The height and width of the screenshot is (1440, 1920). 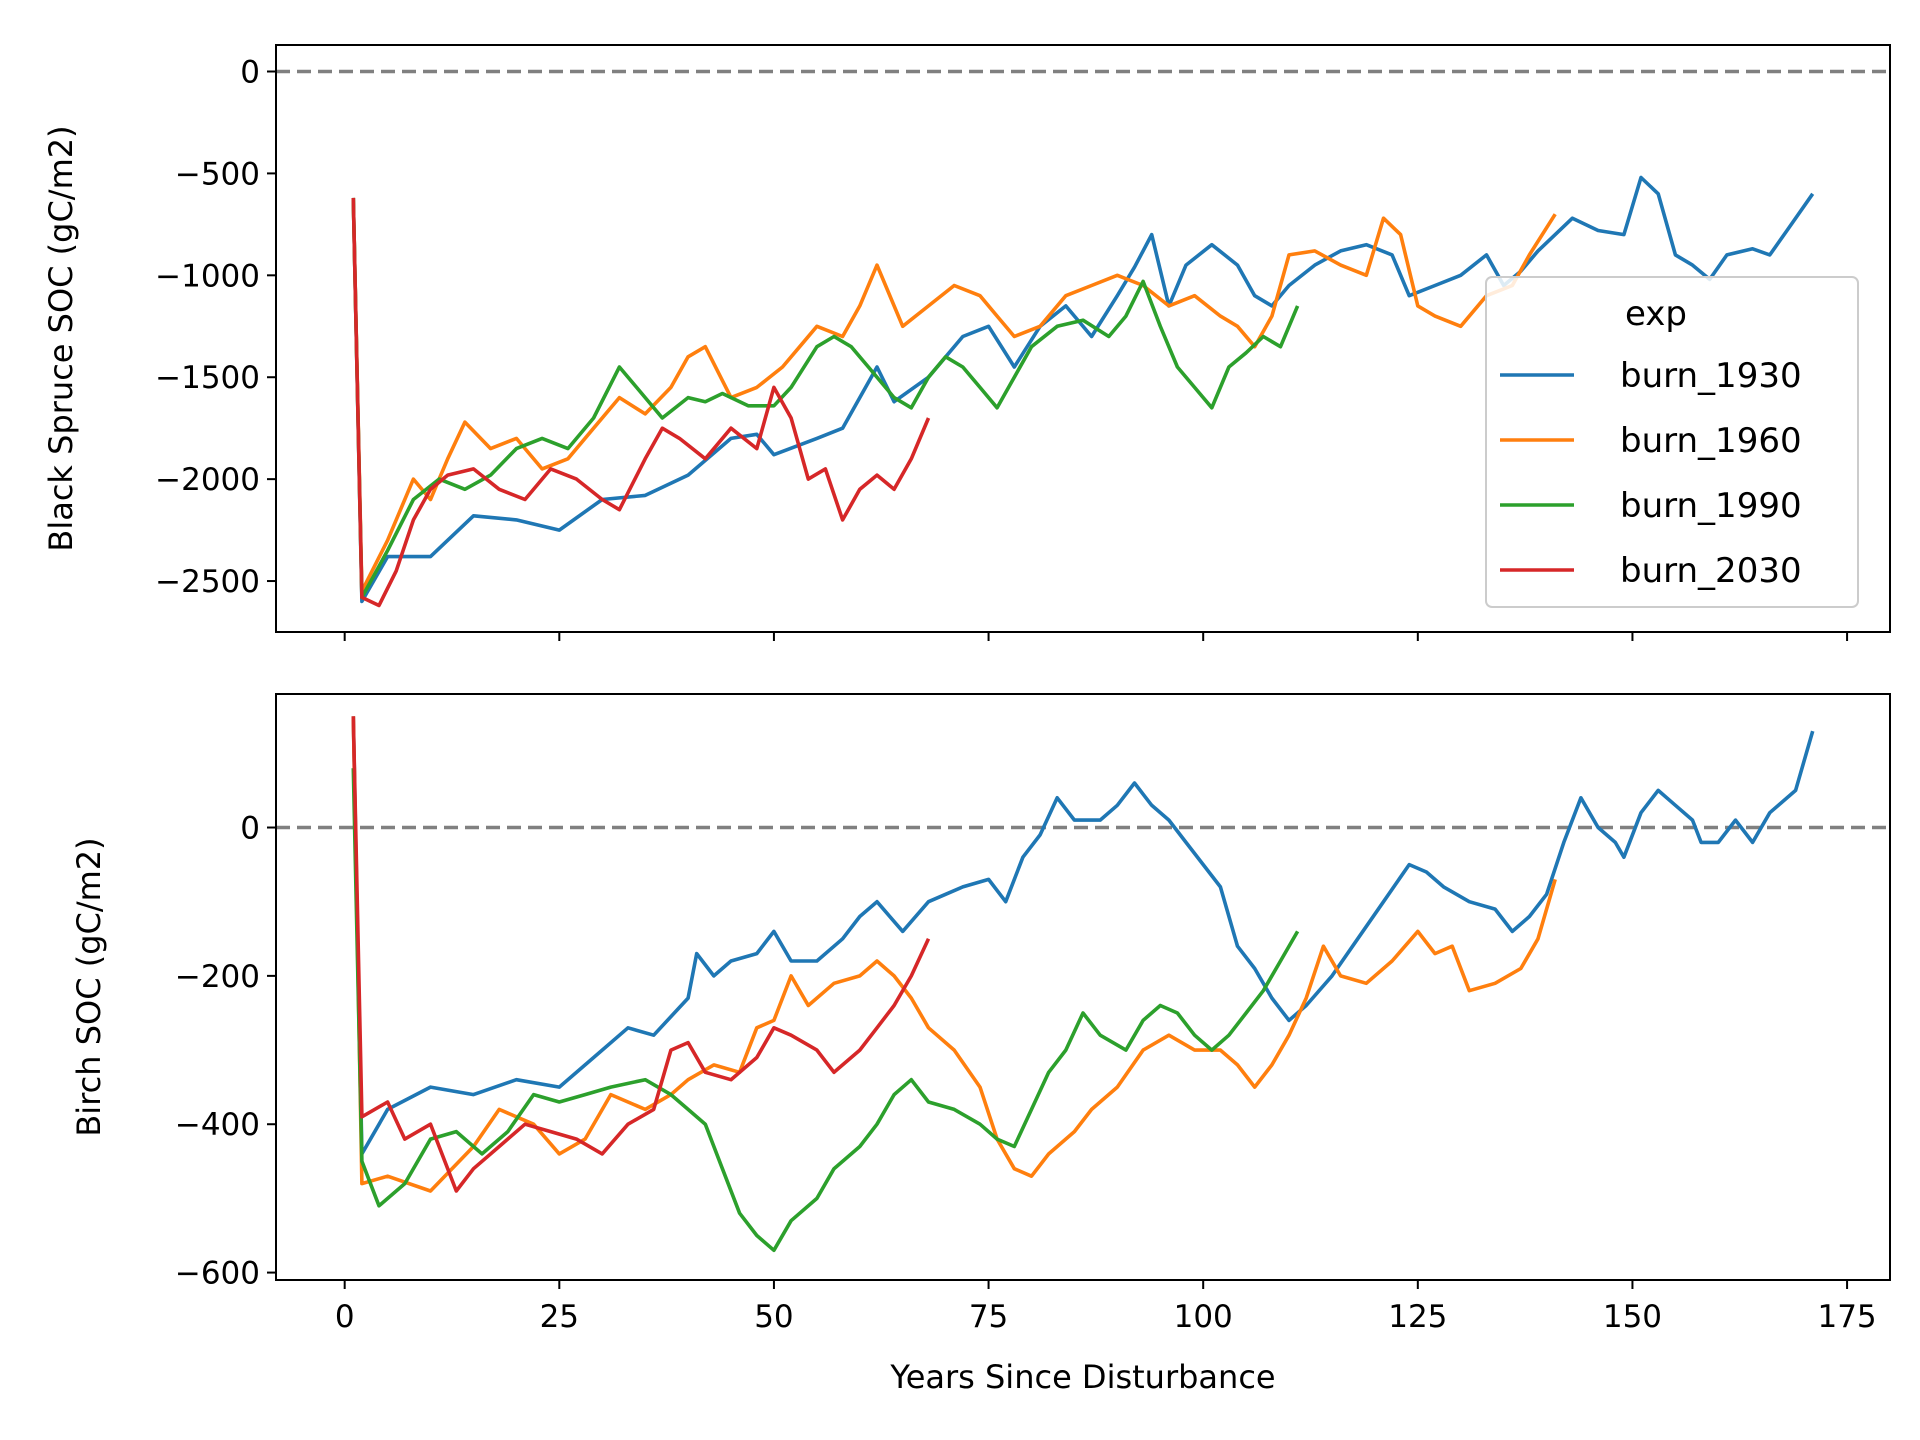 I want to click on birch-xtick-label: 75, so click(x=988, y=1317).